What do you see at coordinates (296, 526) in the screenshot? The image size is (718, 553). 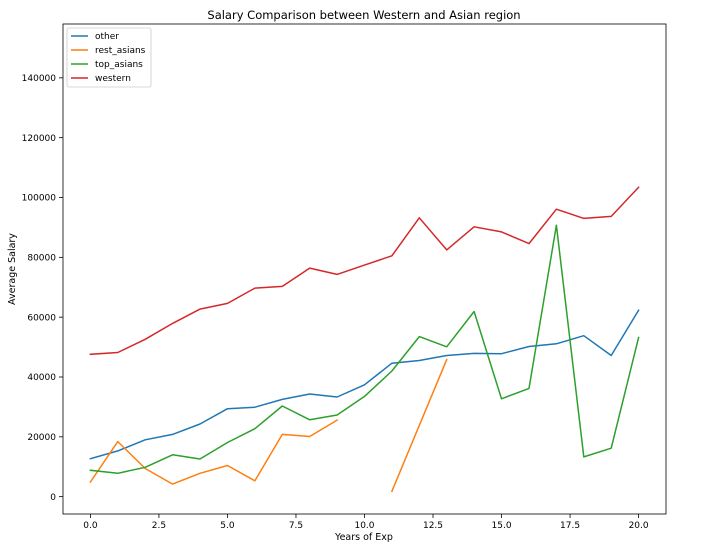 I see `x-tick-label: 7.5` at bounding box center [296, 526].